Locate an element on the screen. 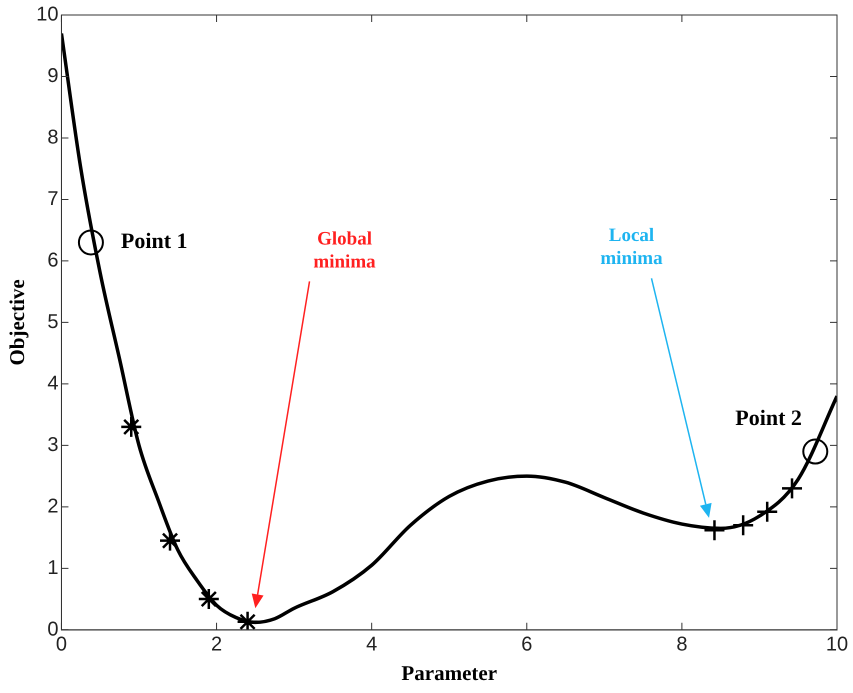 Image resolution: width=853 pixels, height=693 pixels. annotation: Point 2 is located at coordinates (768, 417).